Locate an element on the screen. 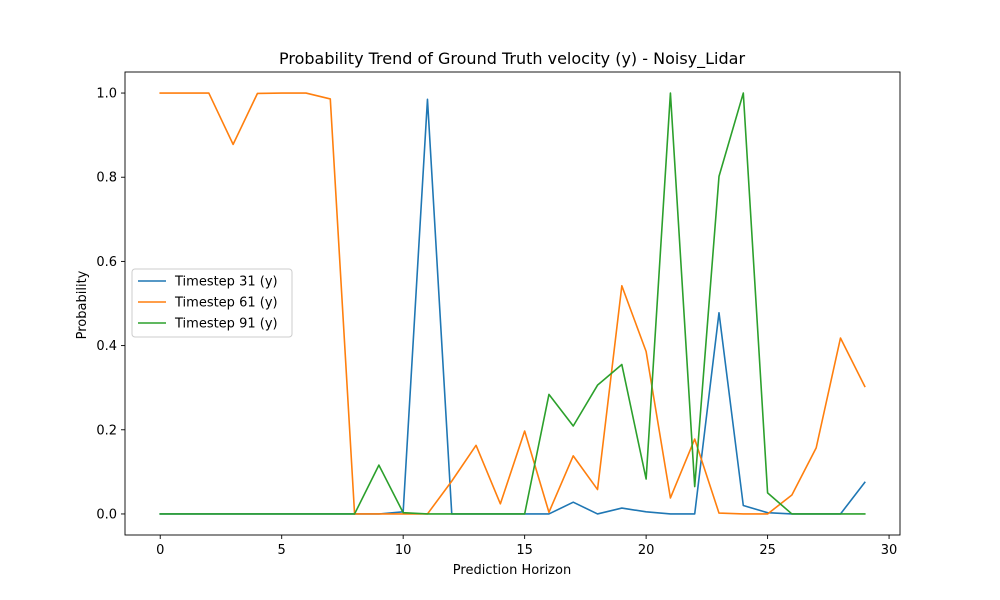  x-tick-label: 10 is located at coordinates (403, 550).